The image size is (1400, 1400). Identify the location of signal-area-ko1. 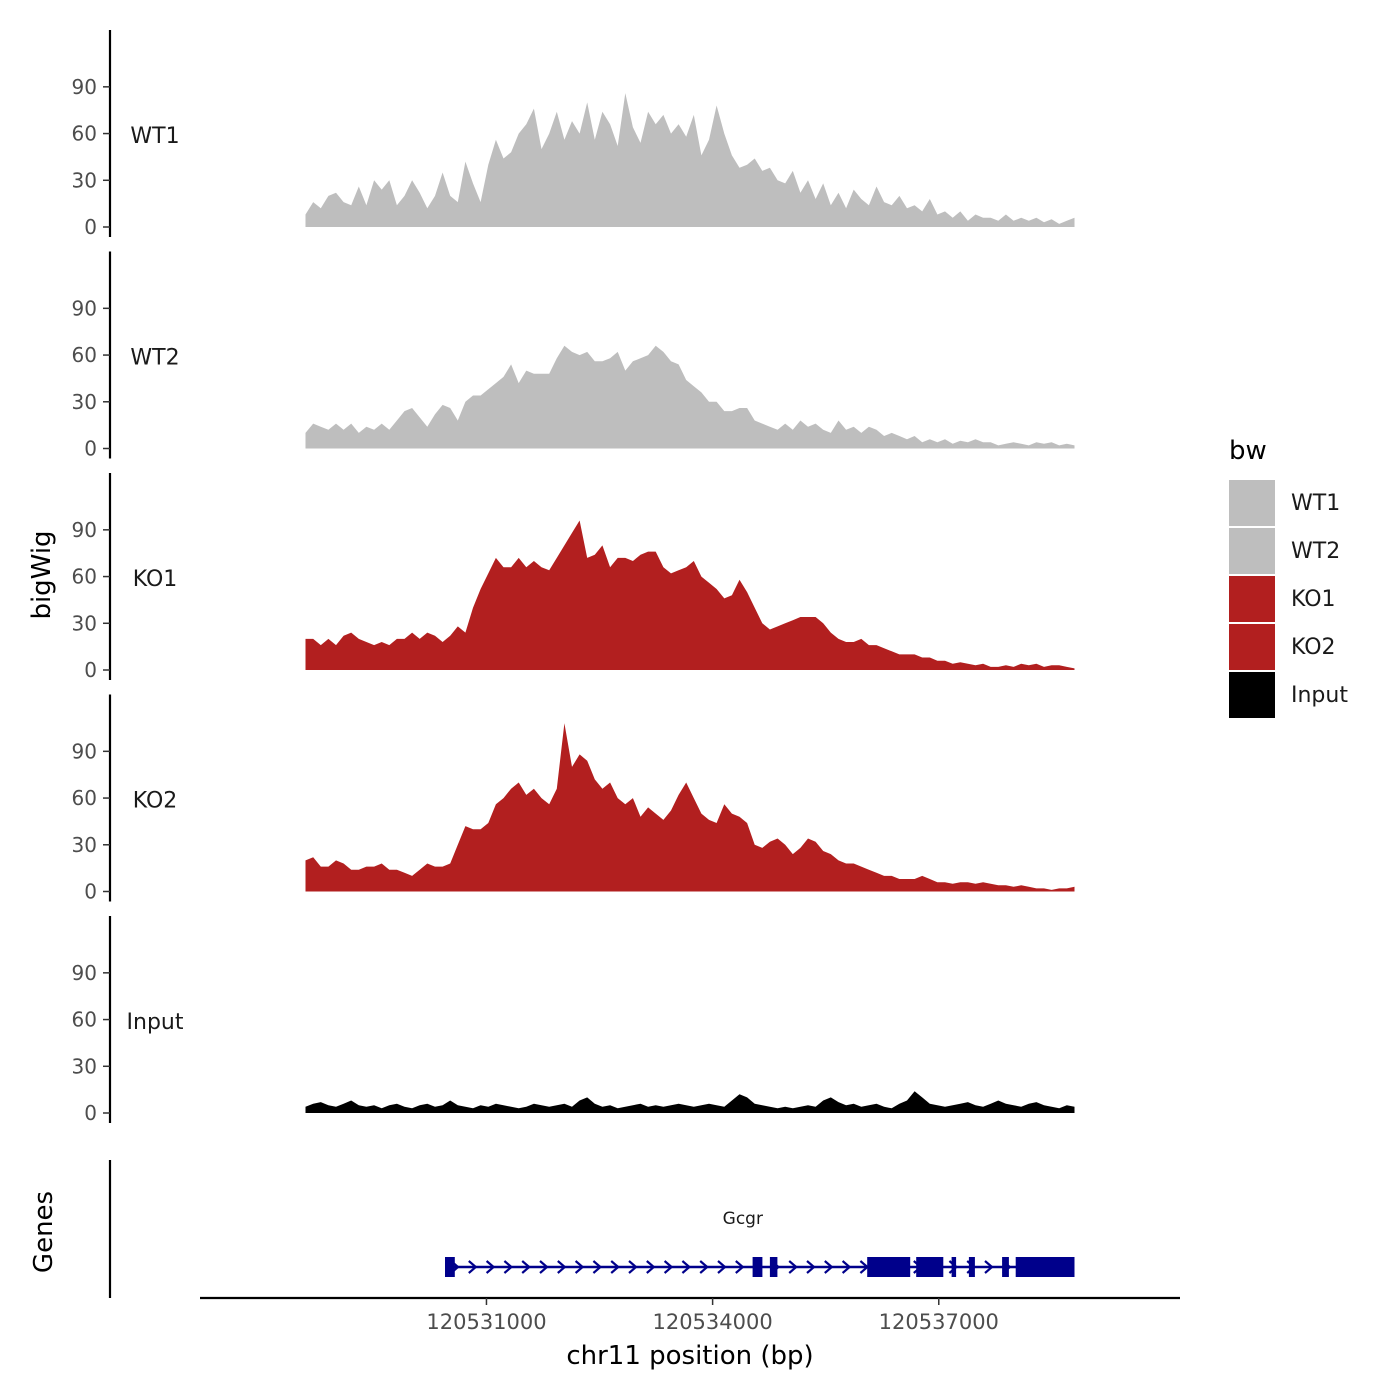
(690, 595).